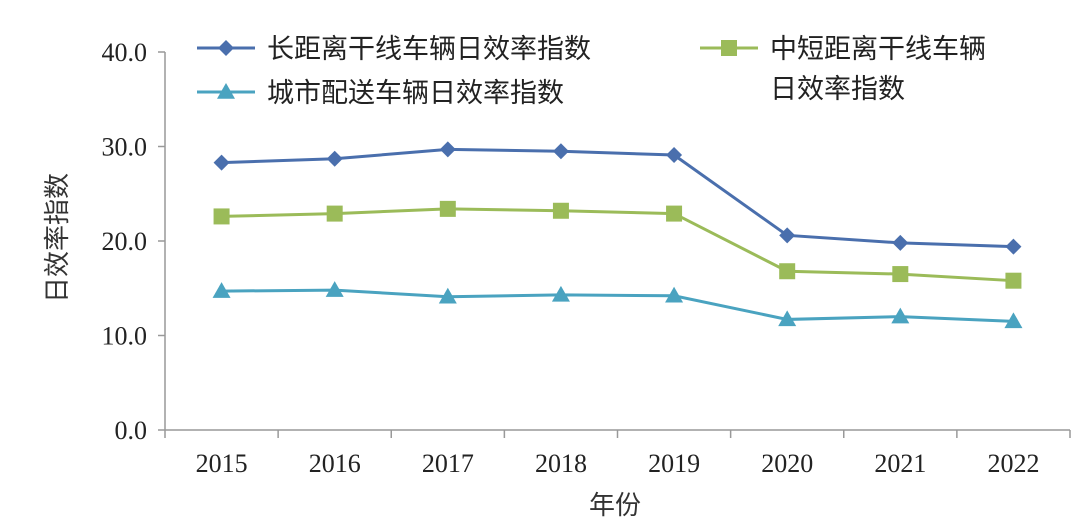 Image resolution: width=1080 pixels, height=528 pixels. What do you see at coordinates (125, 241) in the screenshot?
I see `y-tick-label: 20.0` at bounding box center [125, 241].